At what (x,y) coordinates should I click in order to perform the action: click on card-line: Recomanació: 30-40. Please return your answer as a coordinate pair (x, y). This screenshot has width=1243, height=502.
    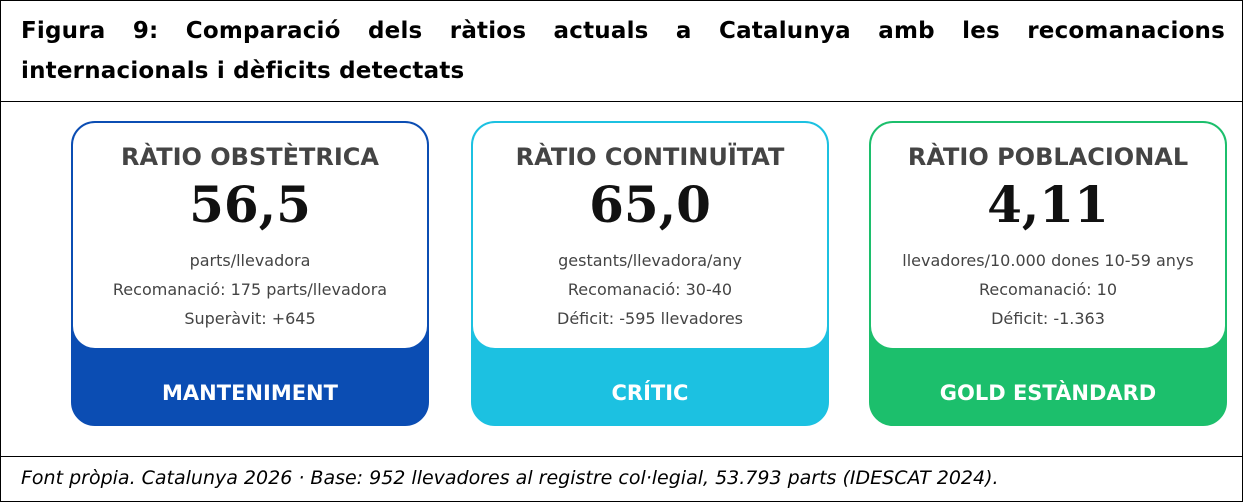
    Looking at the image, I should click on (650, 289).